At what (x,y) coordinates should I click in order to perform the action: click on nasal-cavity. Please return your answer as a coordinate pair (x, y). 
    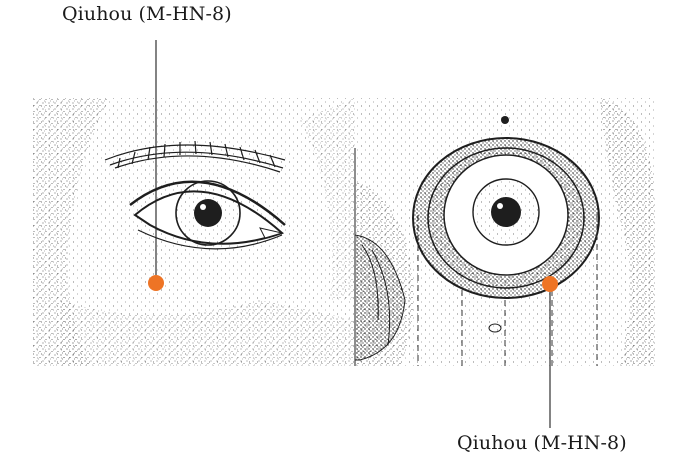
    Looking at the image, I should click on (380, 297).